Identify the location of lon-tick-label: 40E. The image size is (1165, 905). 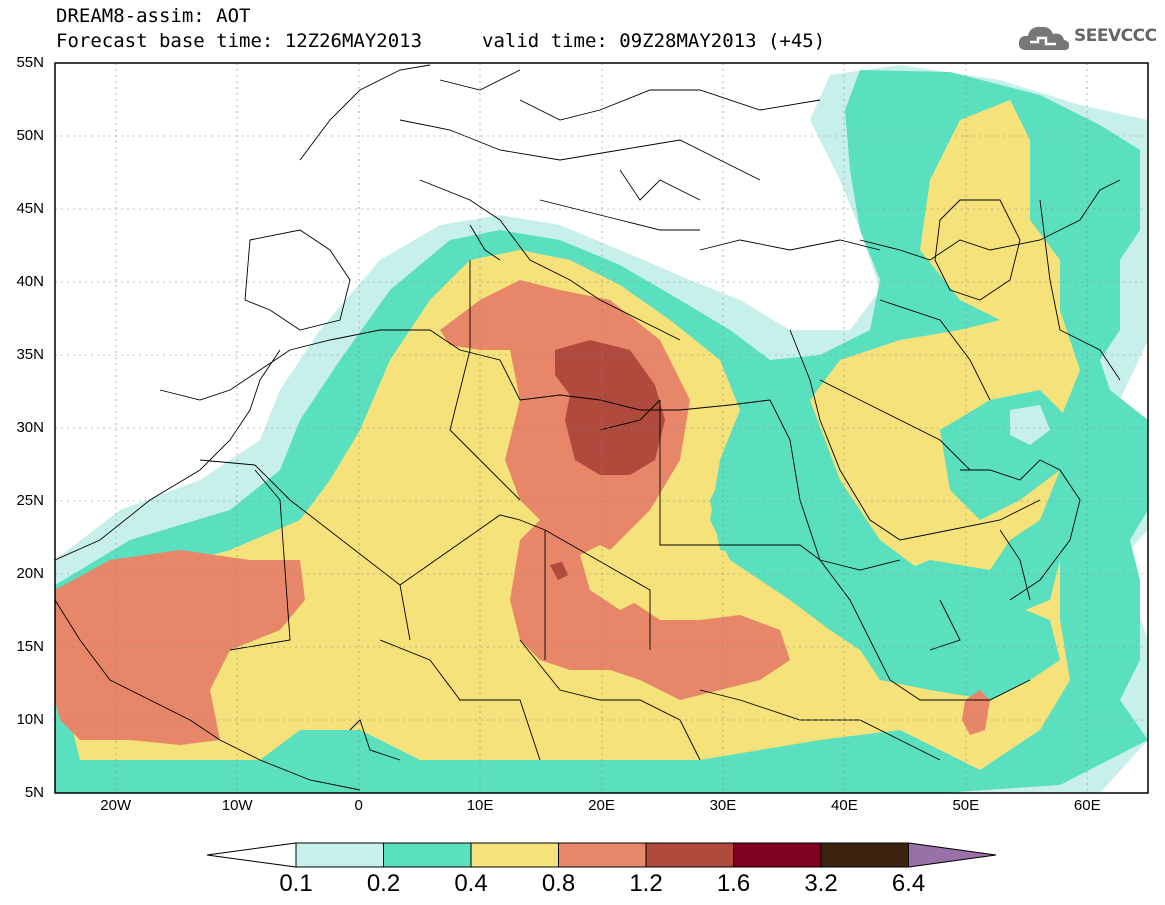
(844, 805).